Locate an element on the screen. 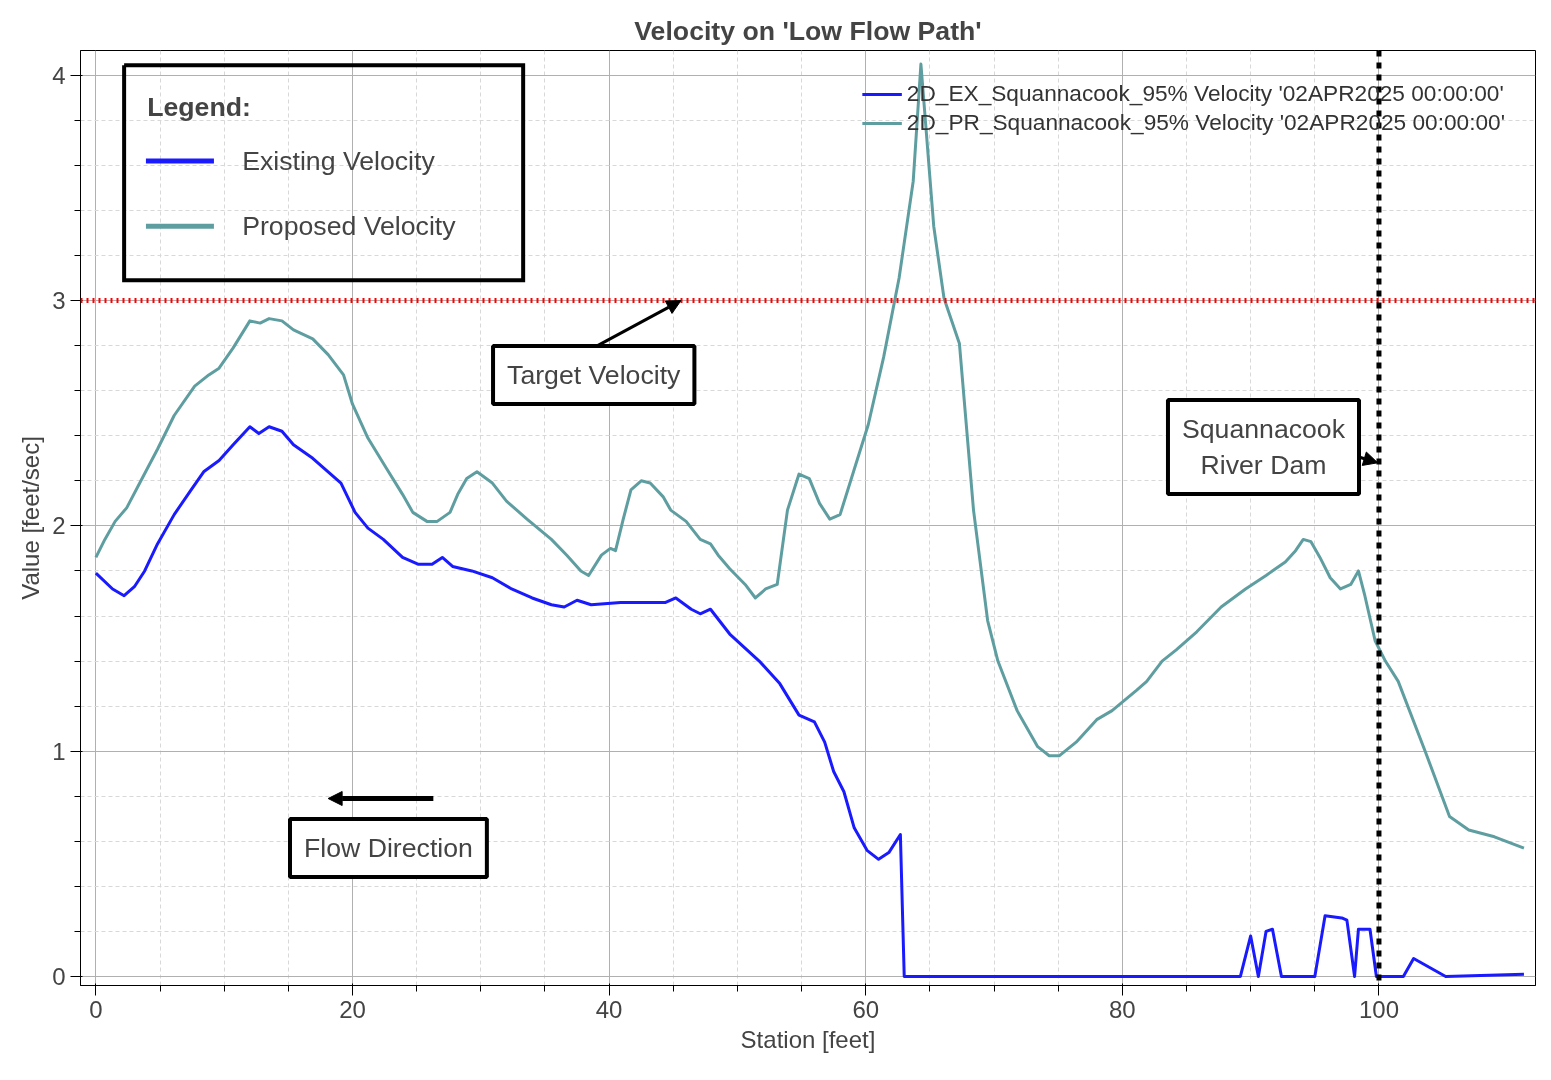 The image size is (1551, 1080). ref-line-label: Target Velocity is located at coordinates (594, 374).